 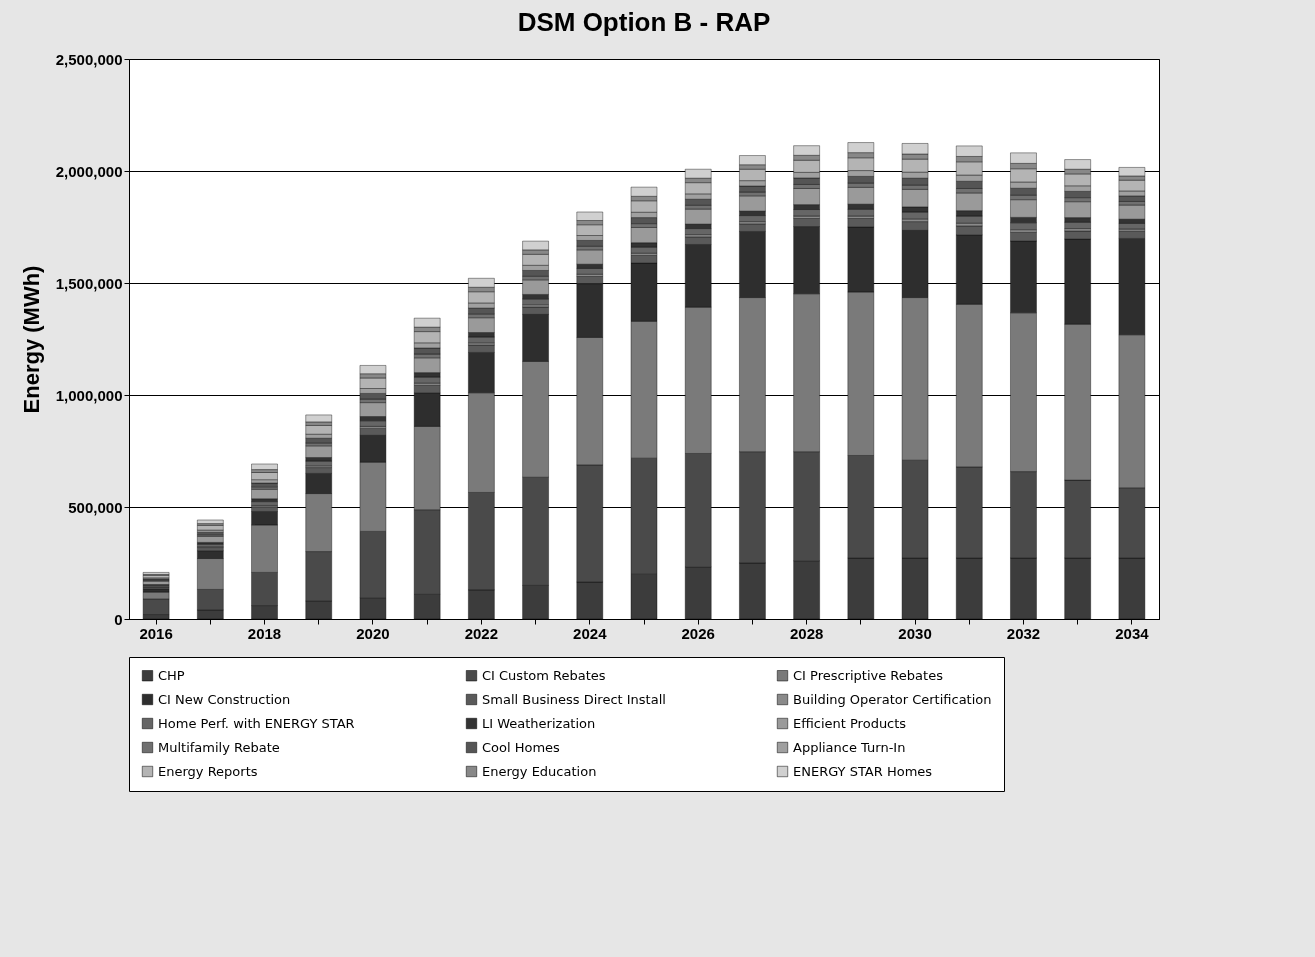 What do you see at coordinates (850, 723) in the screenshot?
I see `legend-label: Efficient Products` at bounding box center [850, 723].